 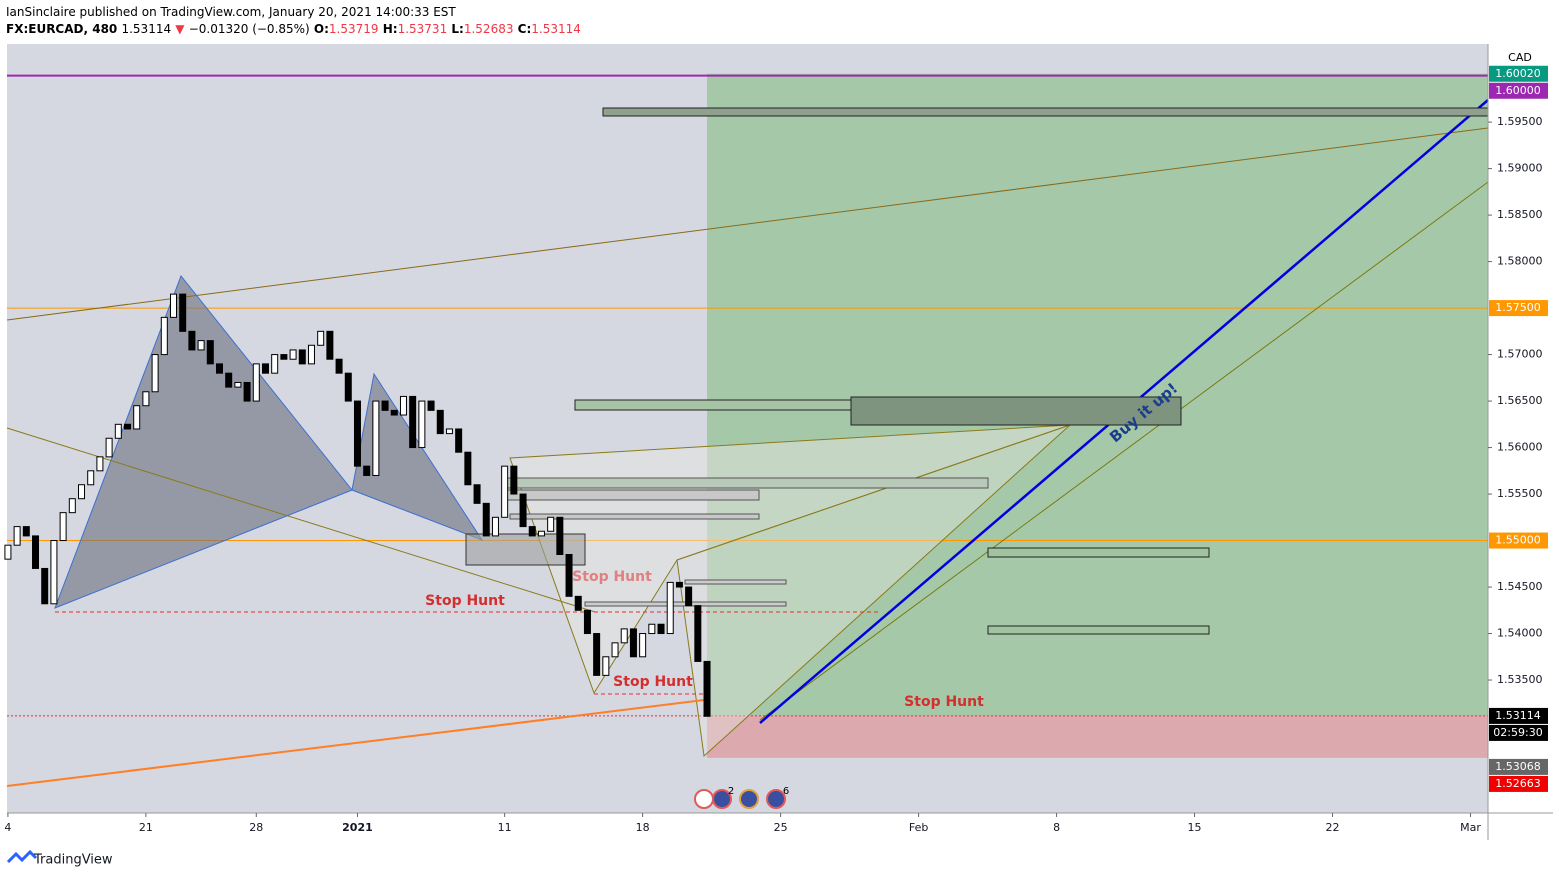 What do you see at coordinates (643, 827) in the screenshot?
I see `x-tick-label: 18` at bounding box center [643, 827].